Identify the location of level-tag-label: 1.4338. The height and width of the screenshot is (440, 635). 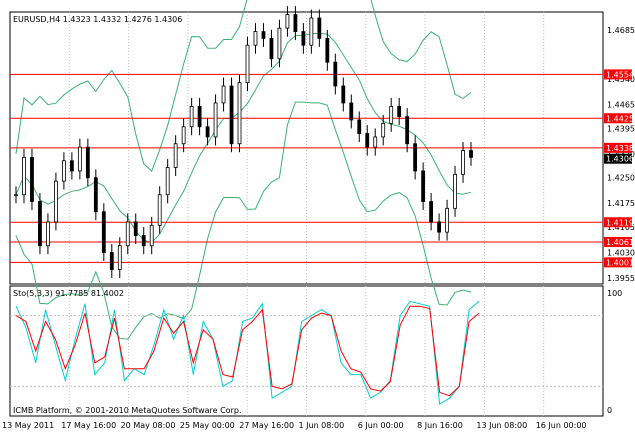
(620, 148).